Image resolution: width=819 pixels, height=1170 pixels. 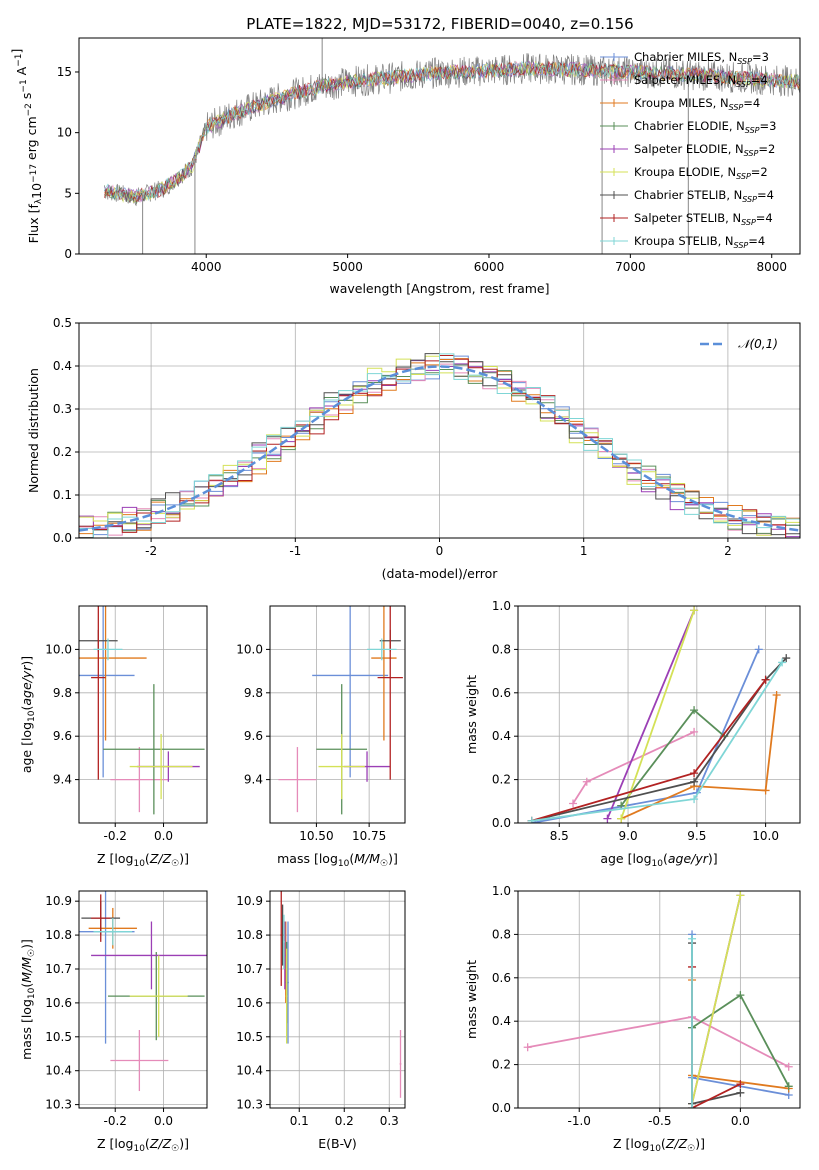 I want to click on legend-label: Kroupa MILES, NSSP=4, so click(x=697, y=104).